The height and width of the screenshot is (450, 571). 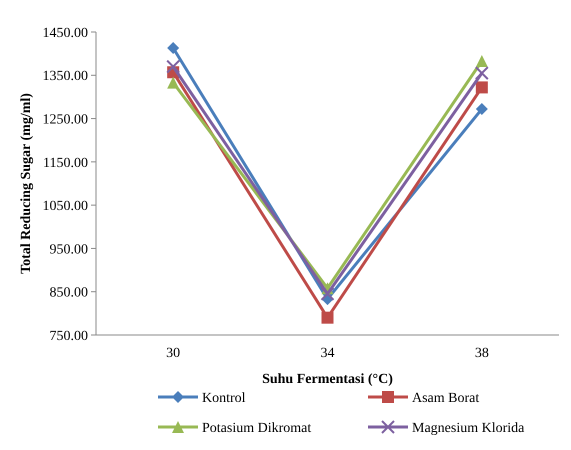 I want to click on x-tick-label: 30, so click(x=173, y=353).